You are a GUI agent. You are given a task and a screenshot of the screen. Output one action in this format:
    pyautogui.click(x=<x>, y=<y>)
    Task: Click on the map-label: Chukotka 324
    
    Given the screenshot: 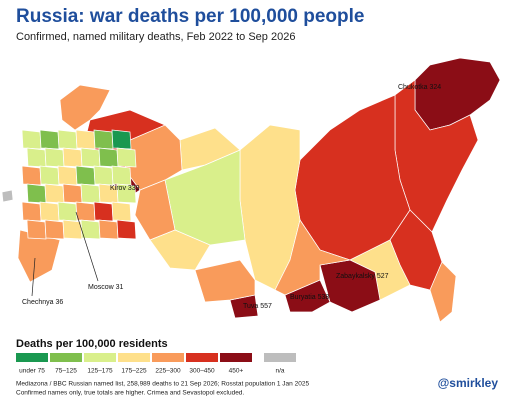 What is the action you would take?
    pyautogui.click(x=419, y=87)
    